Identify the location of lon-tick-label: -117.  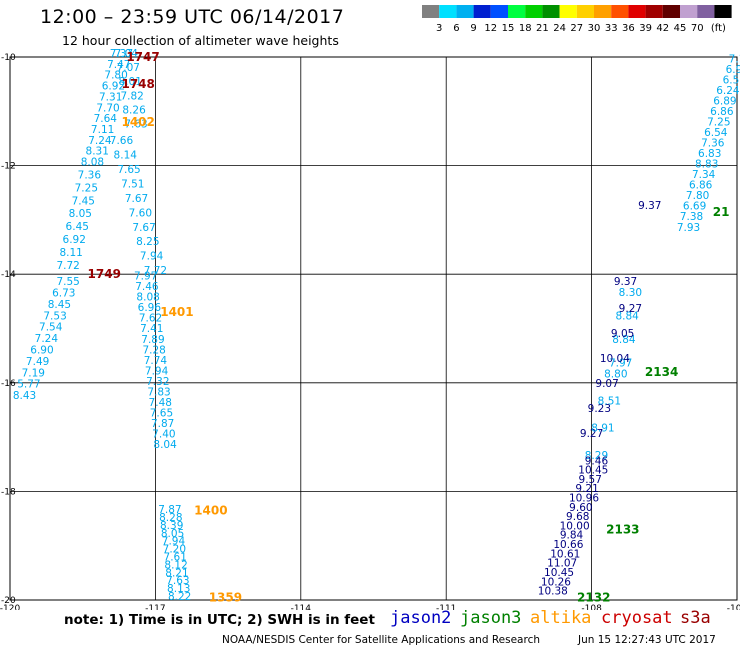
(155, 607).